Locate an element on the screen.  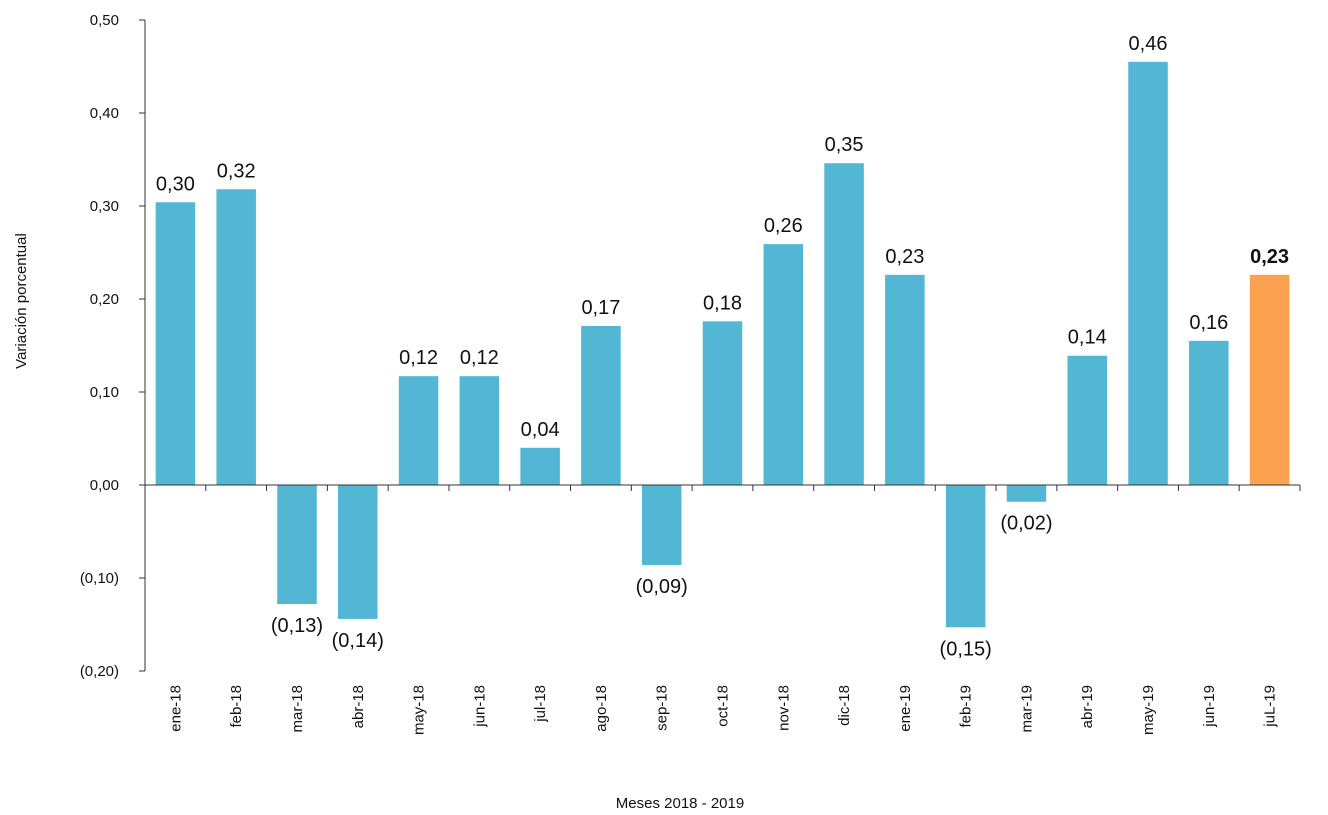
y-tick-label: 0,20 is located at coordinates (104, 299).